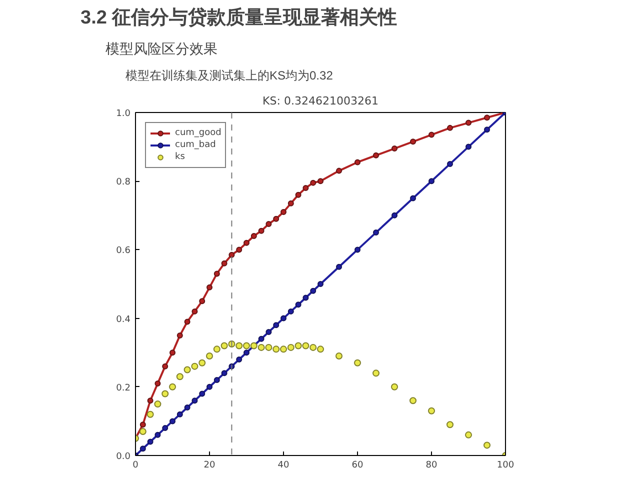 The width and height of the screenshot is (640, 480). I want to click on x-tick-label: 40, so click(284, 465).